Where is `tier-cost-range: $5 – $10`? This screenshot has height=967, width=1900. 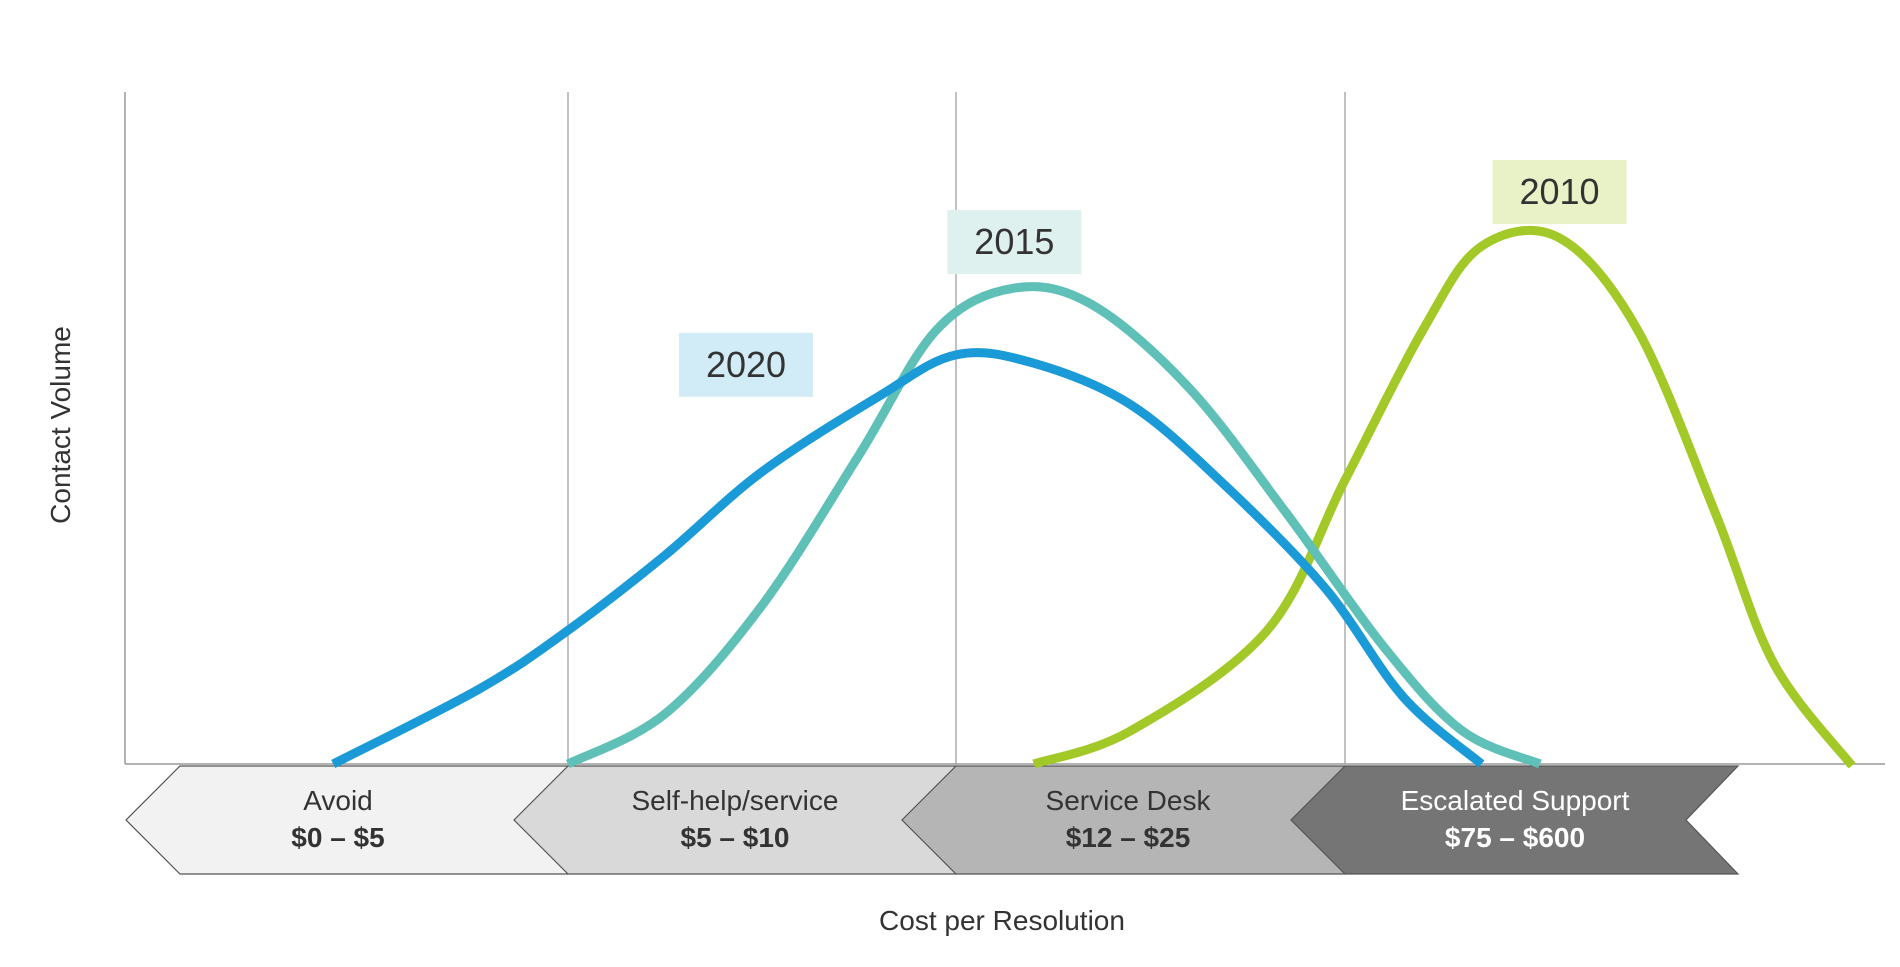 tier-cost-range: $5 – $10 is located at coordinates (735, 837).